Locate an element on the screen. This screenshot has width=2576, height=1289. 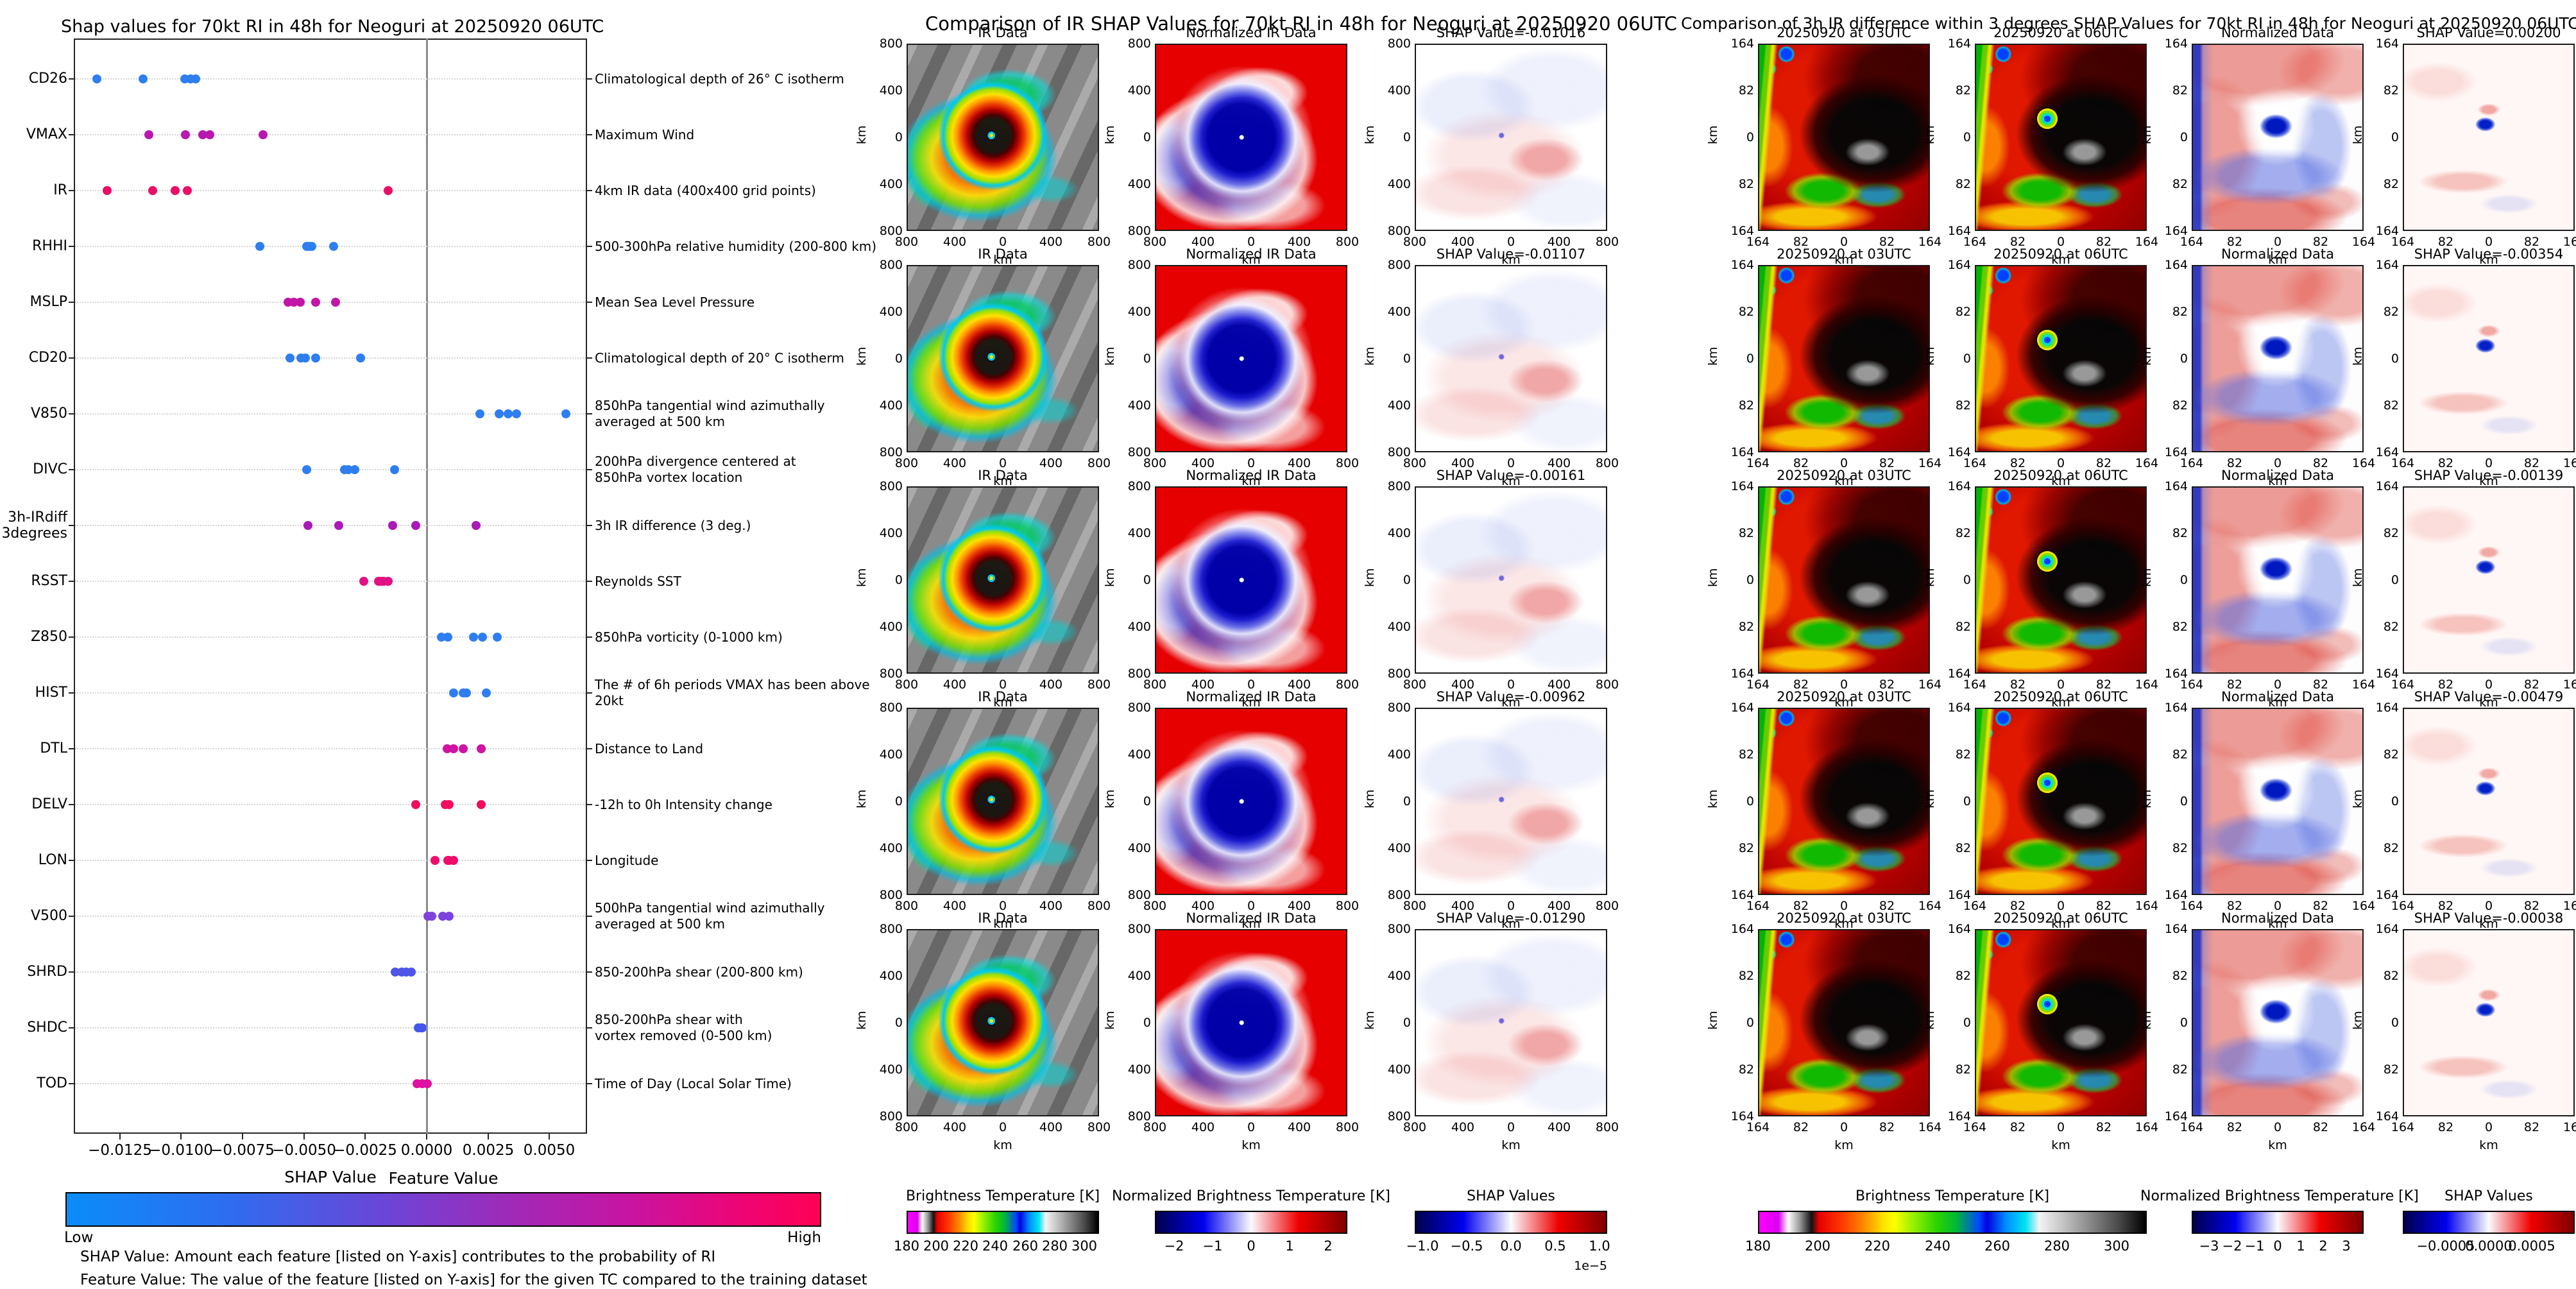
shap-diff-image is located at coordinates (2489, 1023).